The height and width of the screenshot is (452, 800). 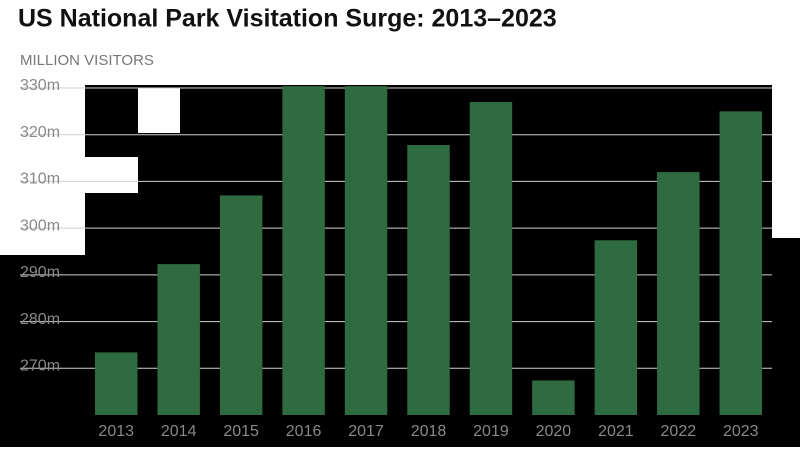 What do you see at coordinates (741, 431) in the screenshot?
I see `x-tick-label: 2023` at bounding box center [741, 431].